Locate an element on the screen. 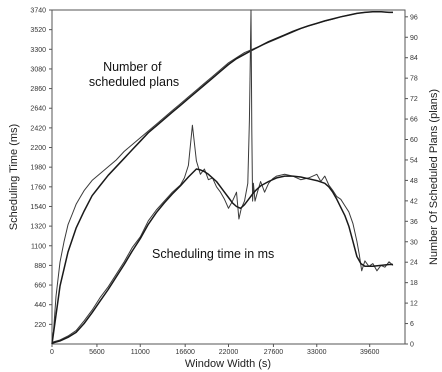 The image size is (442, 372). y2-tick-label: 72 is located at coordinates (414, 99).